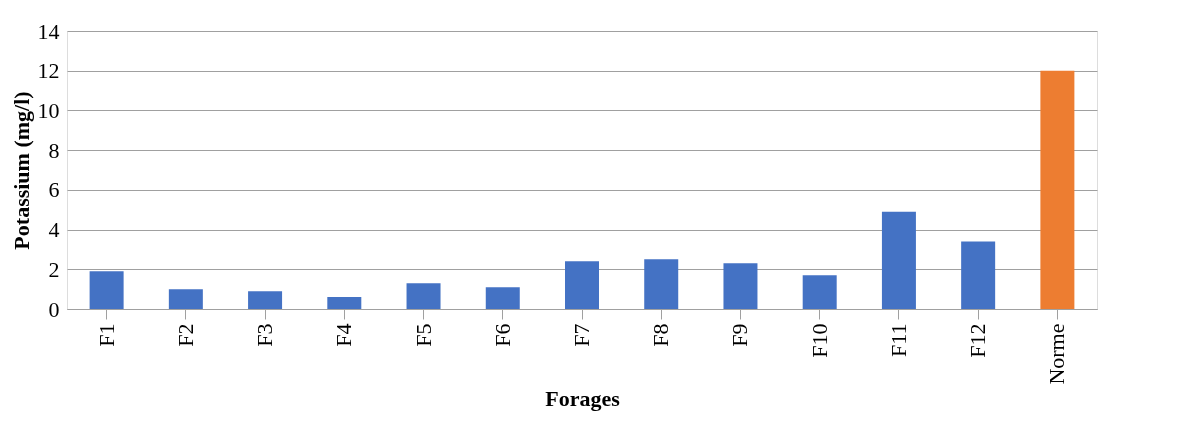 This screenshot has height=428, width=1180. Describe the element at coordinates (819, 340) in the screenshot. I see `x-tick-label: F10` at that location.